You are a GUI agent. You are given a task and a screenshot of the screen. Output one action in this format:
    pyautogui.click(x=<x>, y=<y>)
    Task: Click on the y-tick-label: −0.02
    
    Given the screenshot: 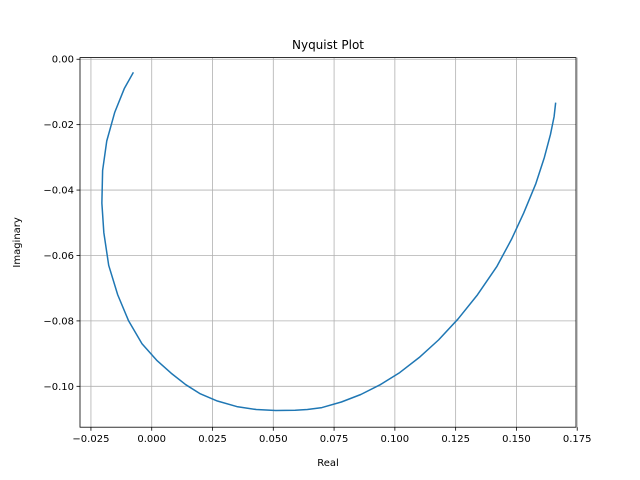 What is the action you would take?
    pyautogui.click(x=58, y=125)
    